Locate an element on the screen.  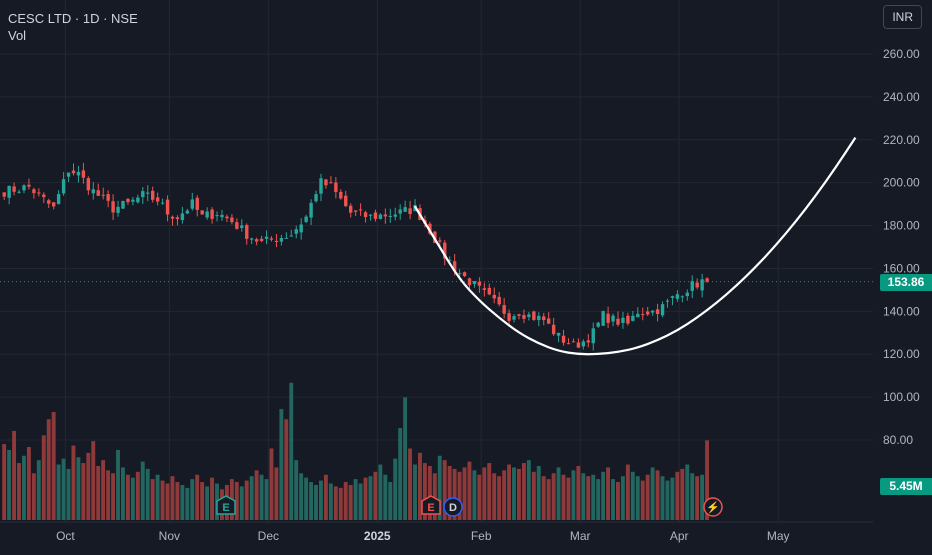
y-tick-label: 80.00 is located at coordinates (898, 440).